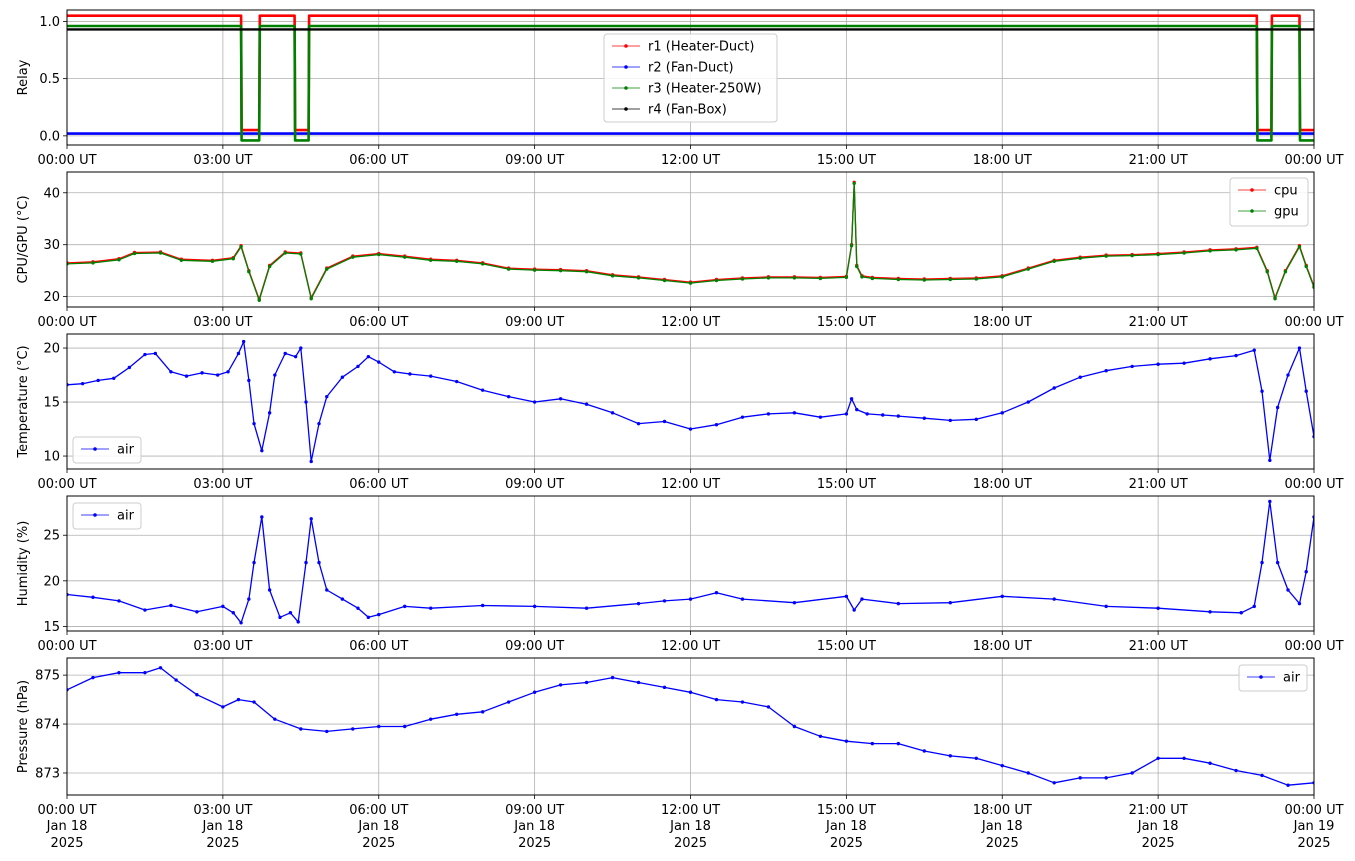  What do you see at coordinates (1269, 202) in the screenshot?
I see `legend: cpu gpu` at bounding box center [1269, 202].